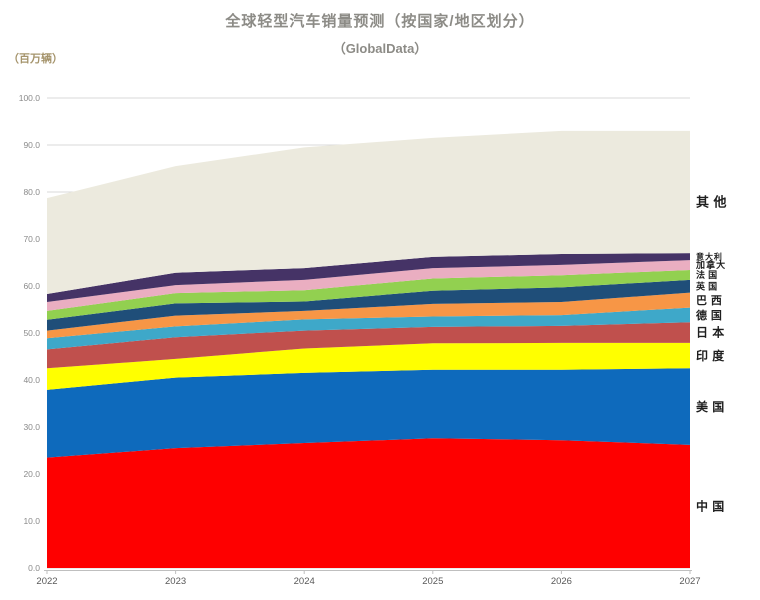 The image size is (760, 600). What do you see at coordinates (31, 427) in the screenshot?
I see `y-axis-tick-label: 30.0` at bounding box center [31, 427].